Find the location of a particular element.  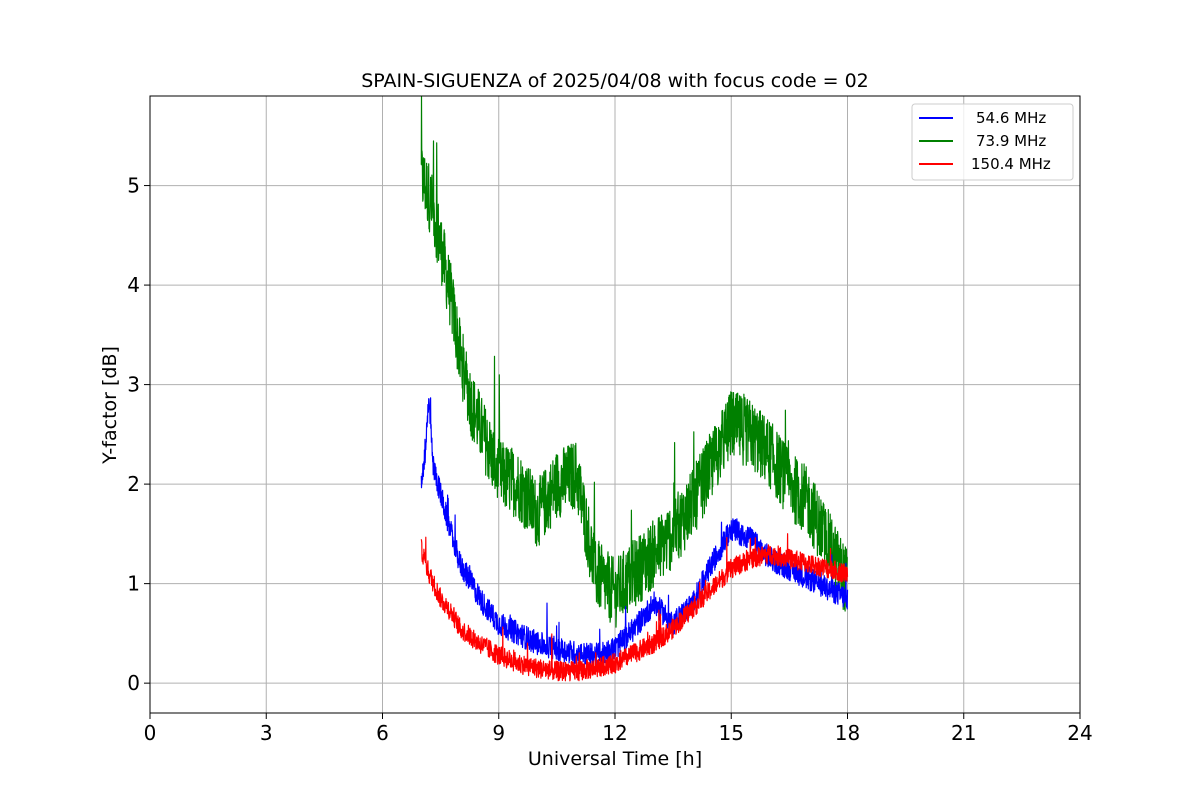

legend-label-73-9: 73.9 MHz is located at coordinates (1011, 141).